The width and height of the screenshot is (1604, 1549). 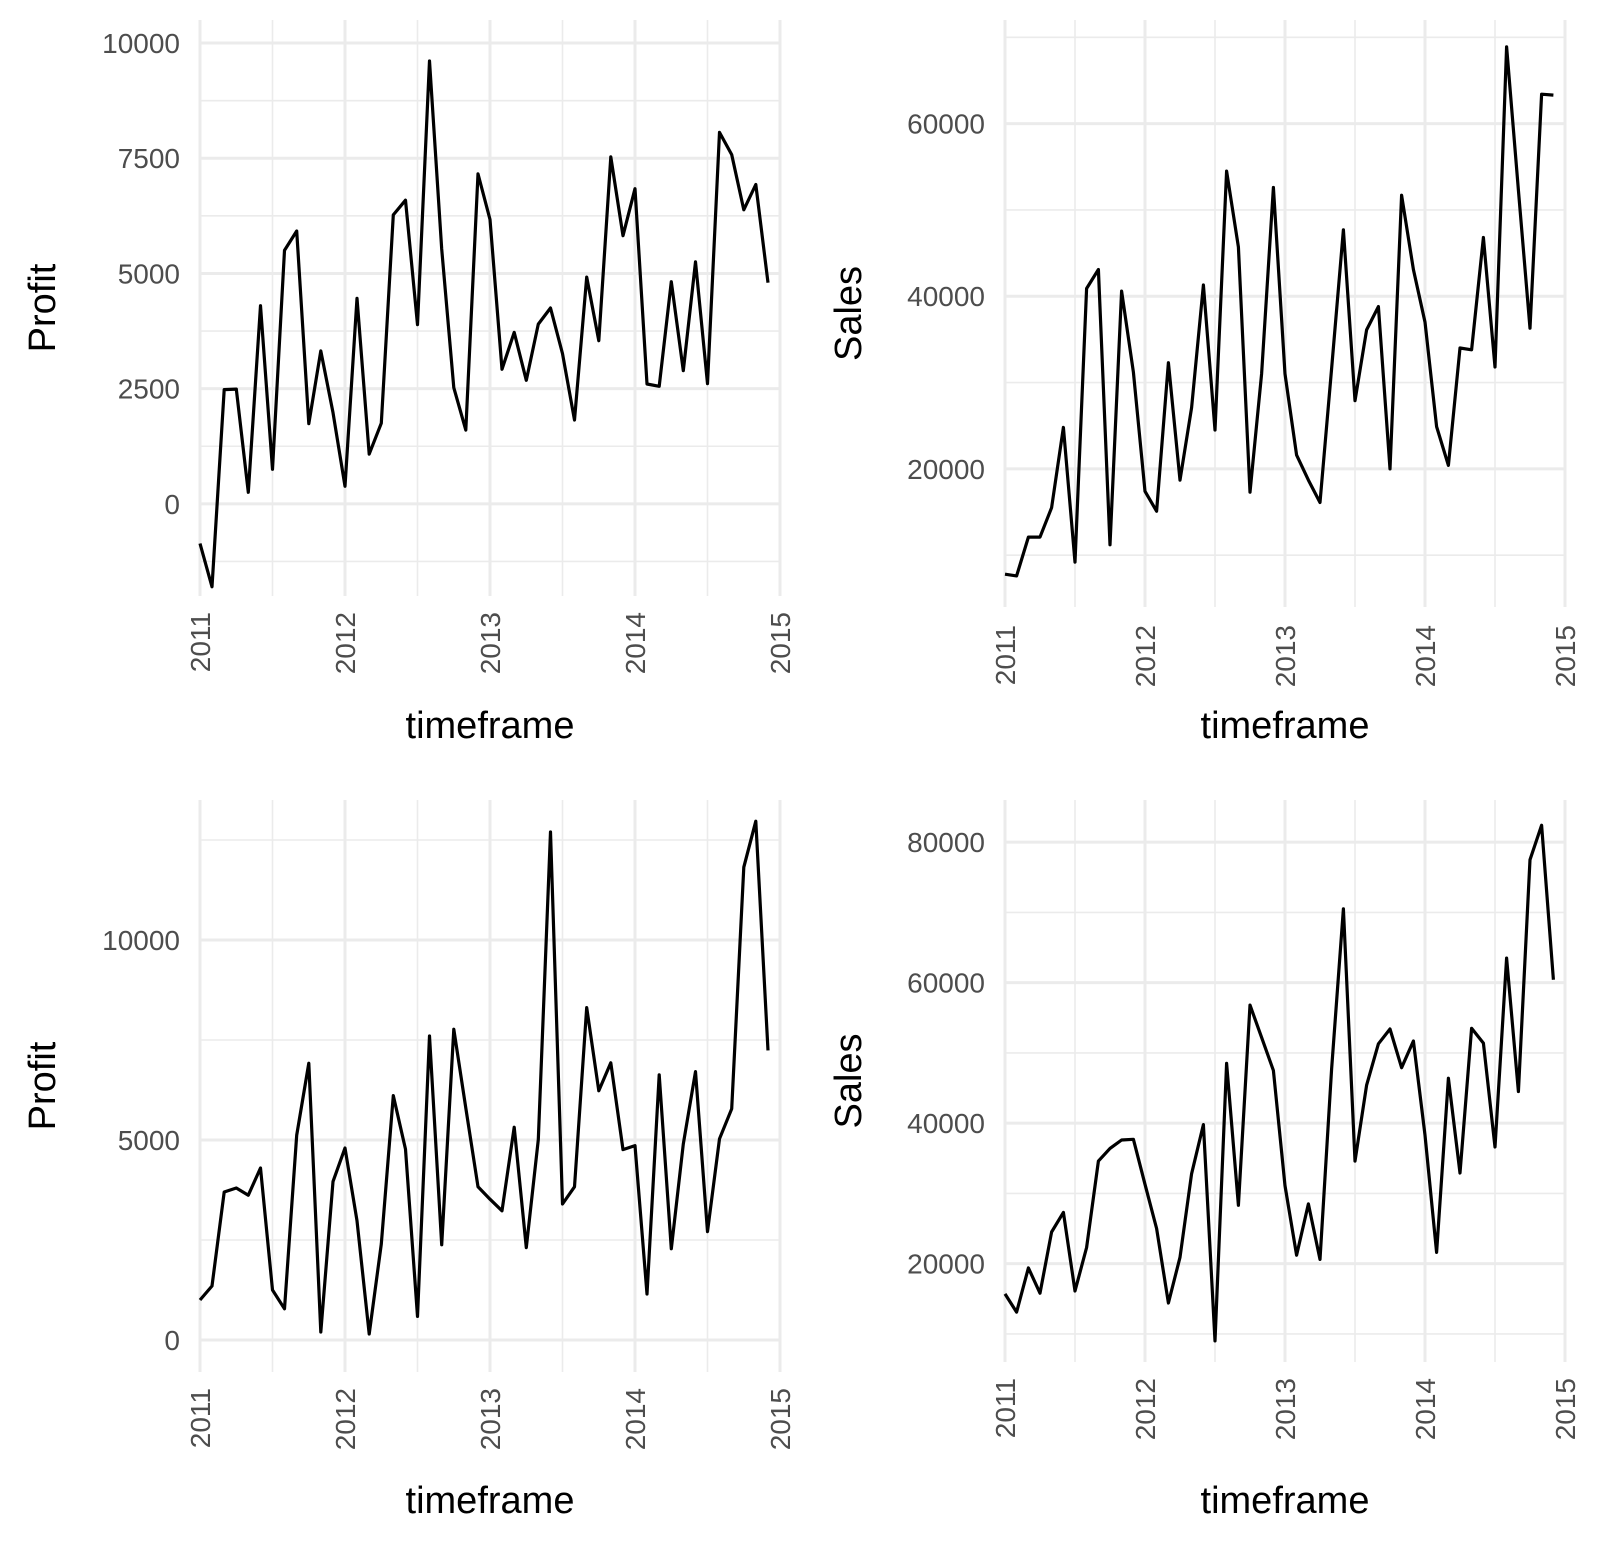 What do you see at coordinates (149, 389) in the screenshot?
I see `y-tick-label: 2500` at bounding box center [149, 389].